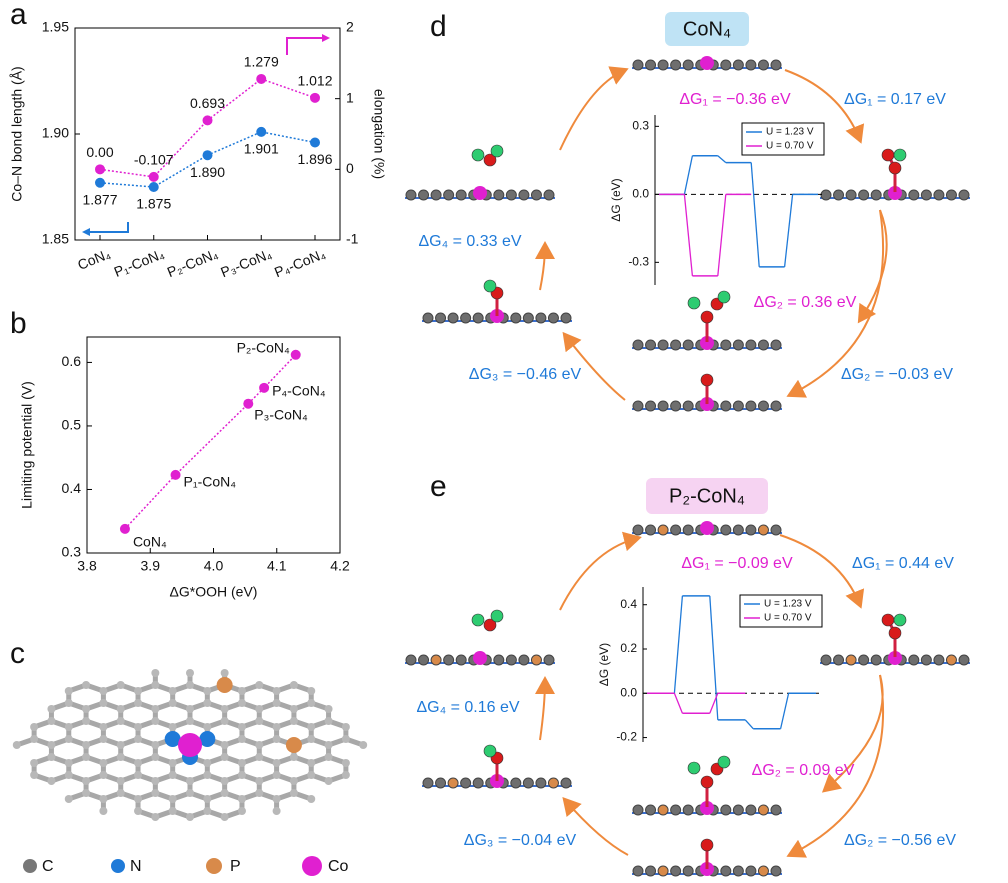  What do you see at coordinates (438, 486) in the screenshot?
I see `panel-label: e` at bounding box center [438, 486].